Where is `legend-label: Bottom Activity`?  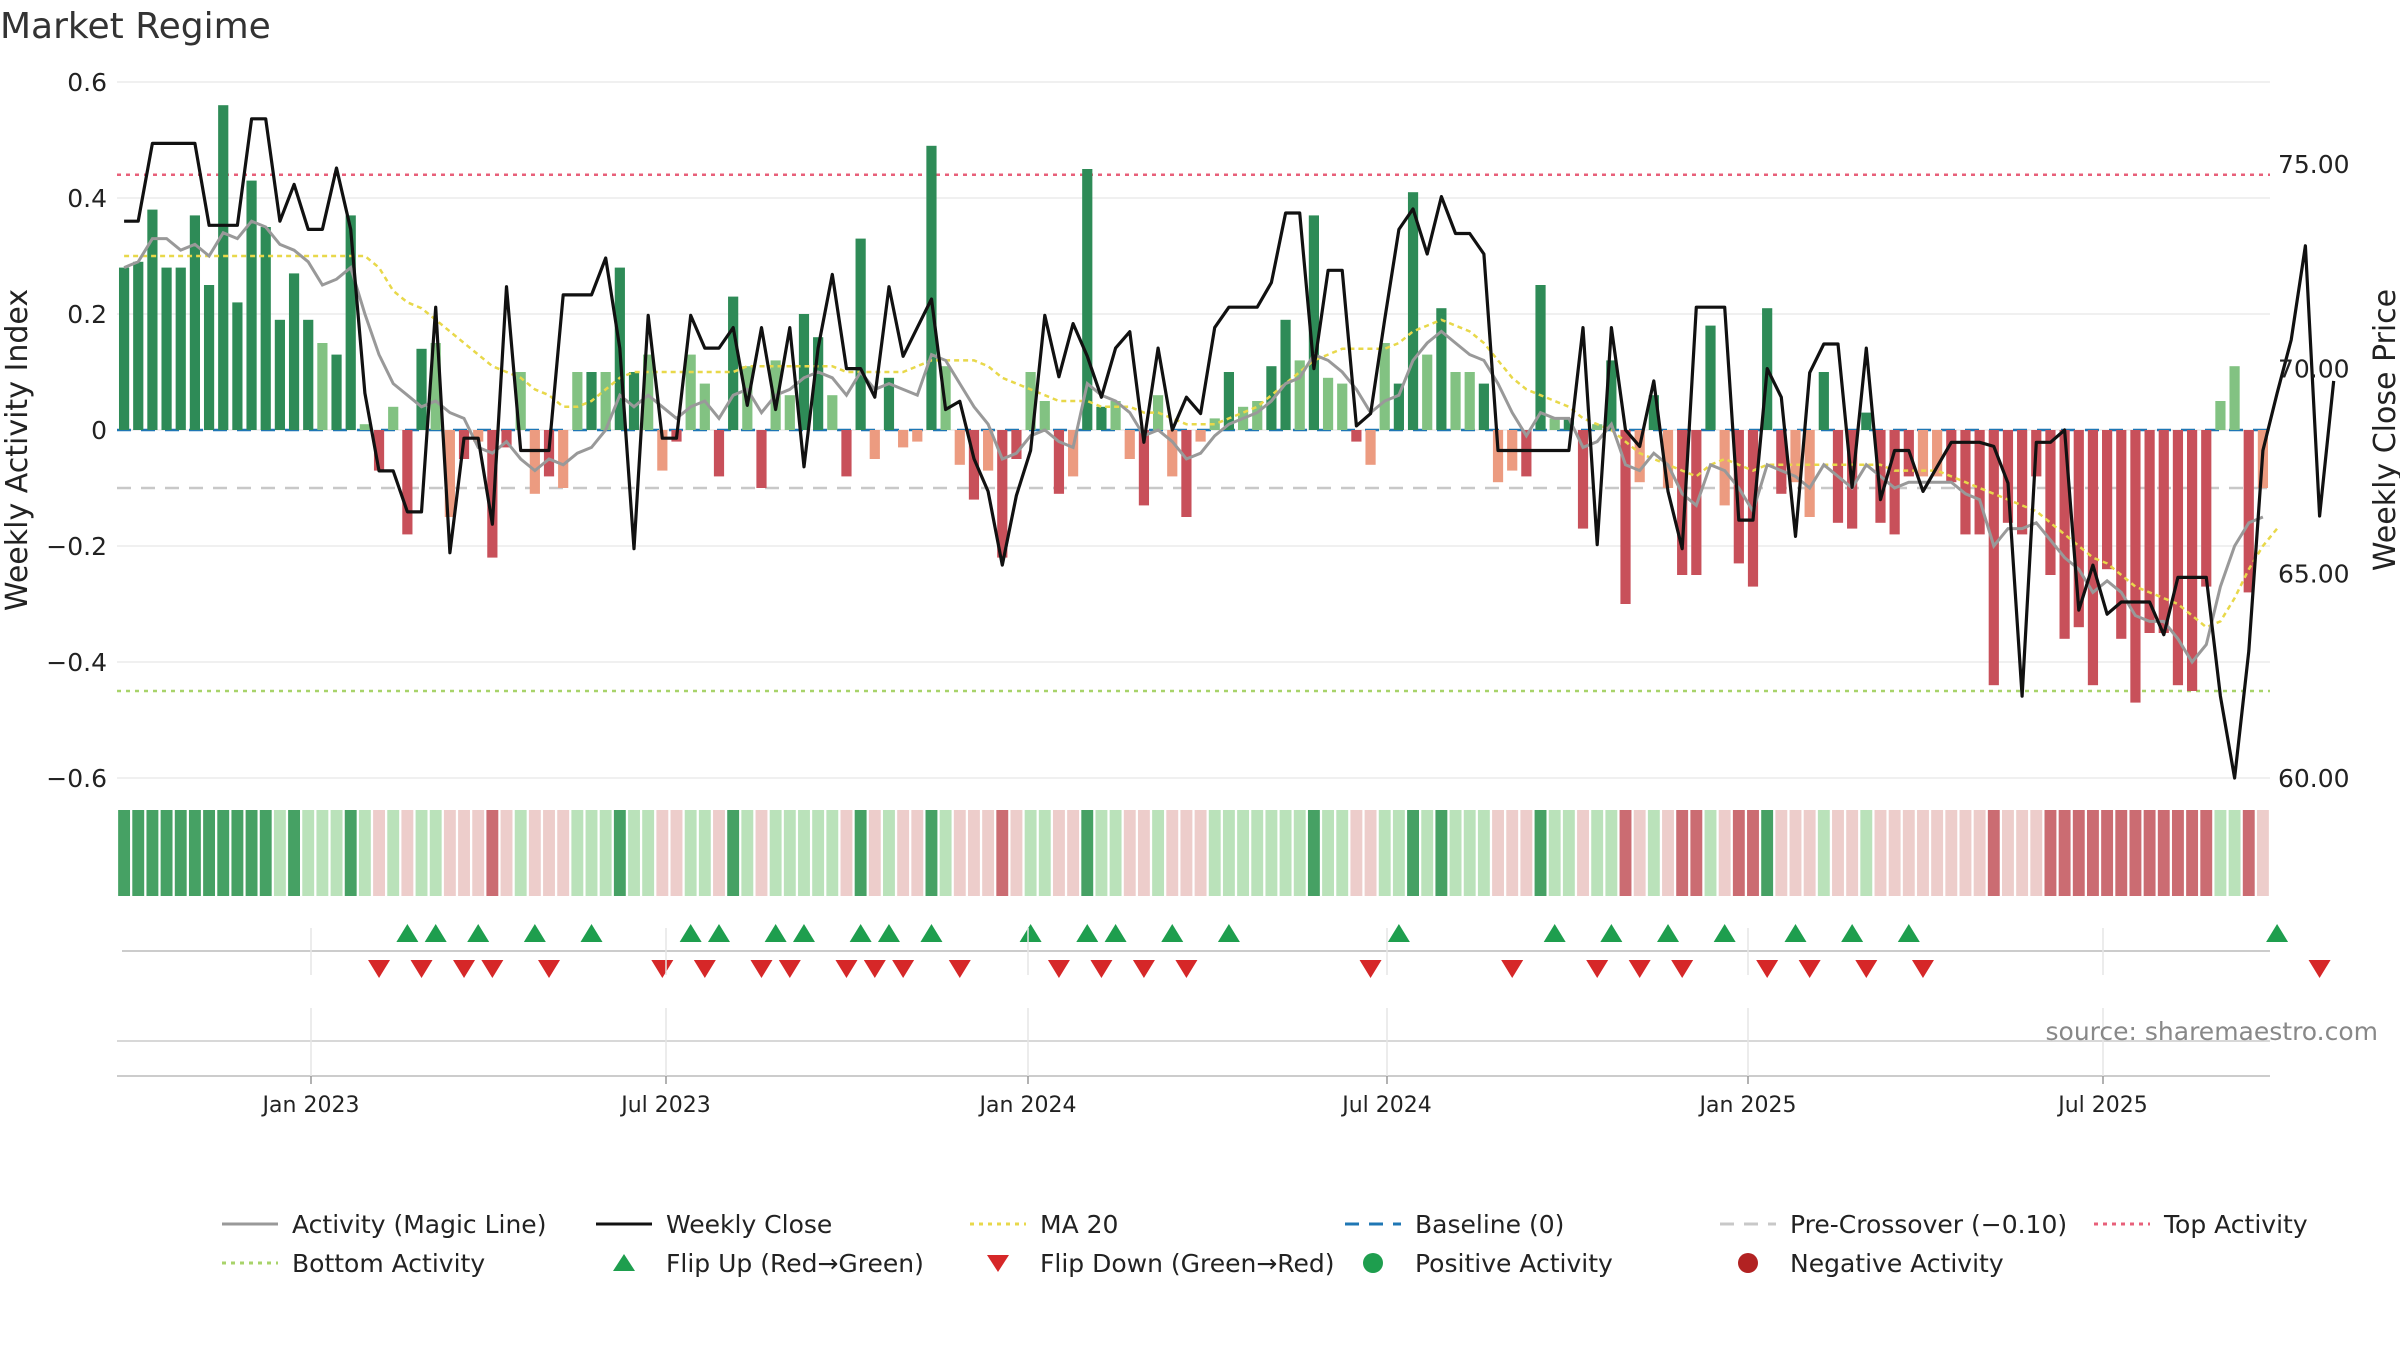
legend-label: Bottom Activity is located at coordinates (388, 1263).